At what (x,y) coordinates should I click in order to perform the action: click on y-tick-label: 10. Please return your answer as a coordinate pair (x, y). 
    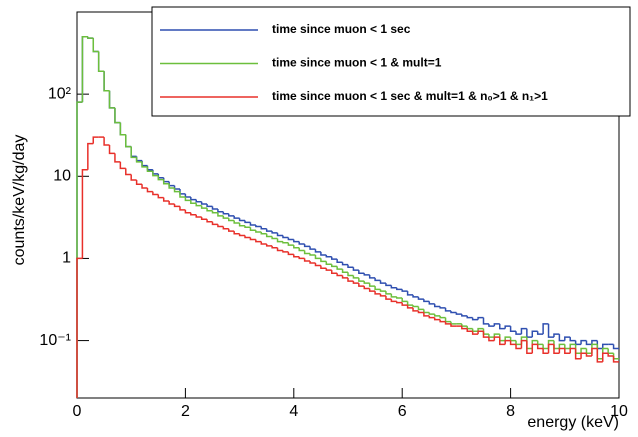
    Looking at the image, I should click on (62, 176).